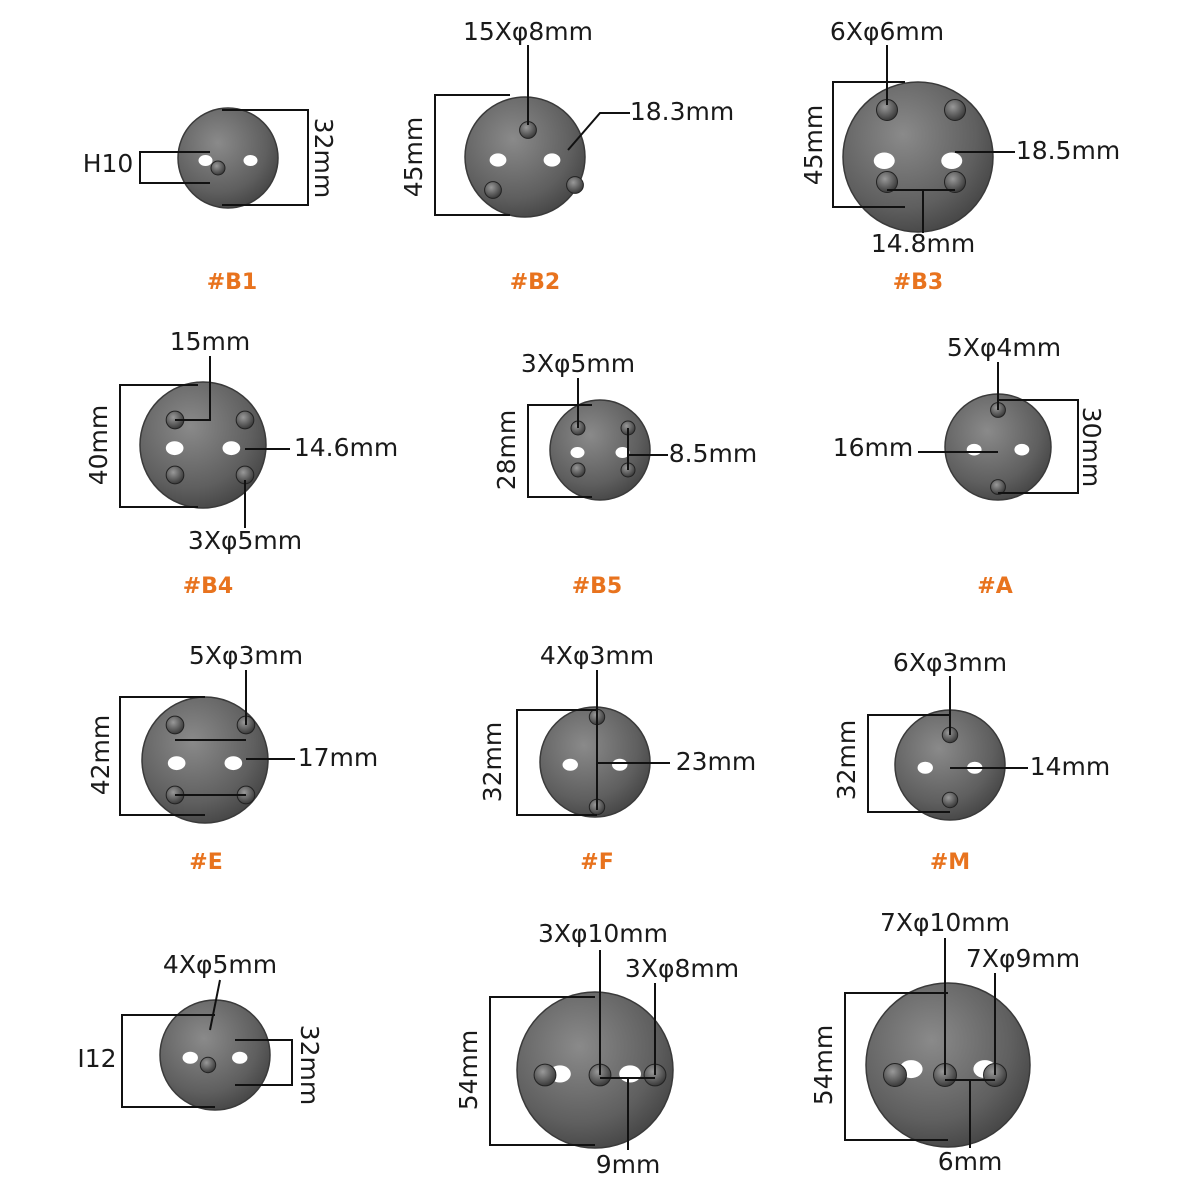  Describe the element at coordinates (232, 758) in the screenshot. I see `adapter: 5Xφ3mm 17mm 42mm #E` at that location.